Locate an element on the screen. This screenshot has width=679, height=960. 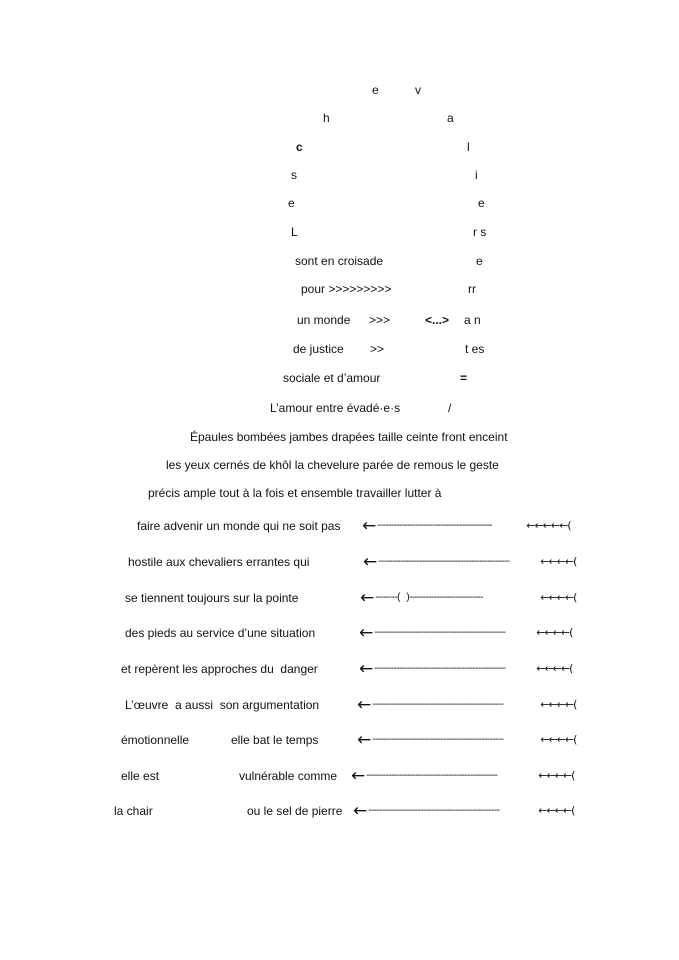
poem-fragment: c is located at coordinates (299, 147).